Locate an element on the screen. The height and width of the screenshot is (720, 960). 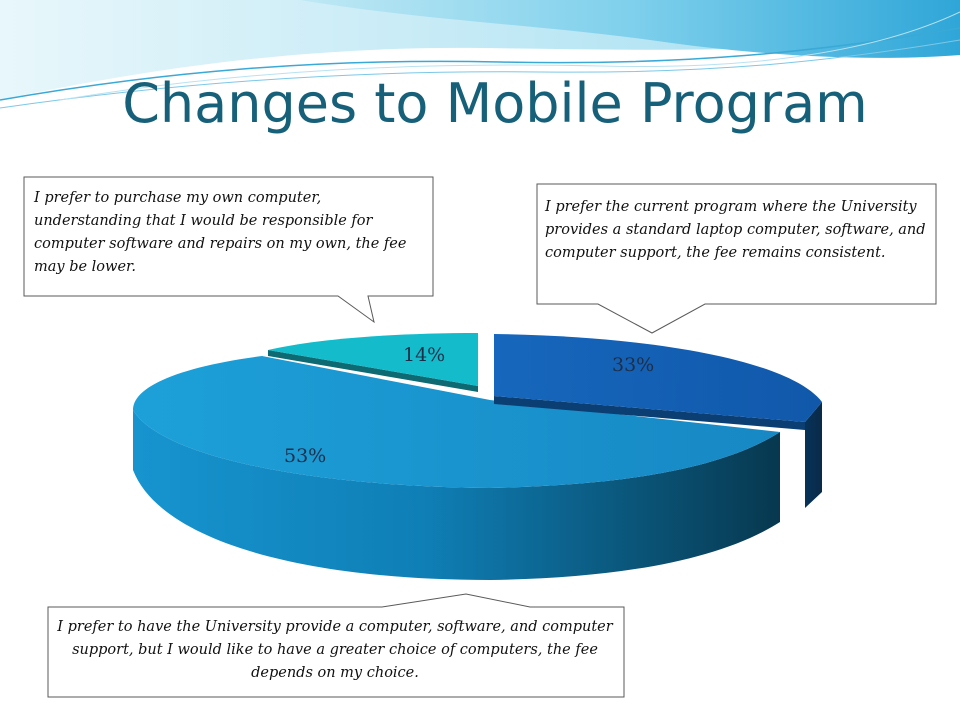
callout-box-greater-choice is located at coordinates (336, 645).